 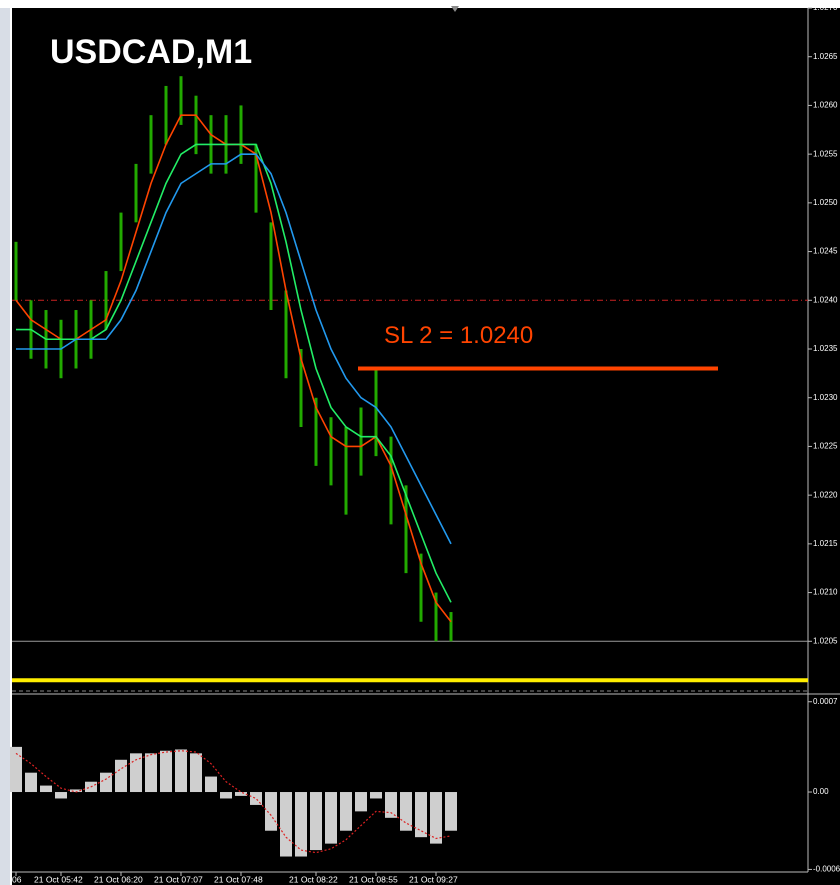 What do you see at coordinates (455, 9) in the screenshot?
I see `shift-marker` at bounding box center [455, 9].